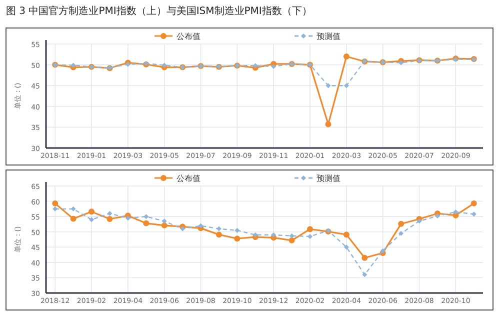 The image size is (499, 335). What do you see at coordinates (159, 11) in the screenshot?
I see `chart-title: 图 3 中国官方制造业PMI指数（上）与美国ISM制造业PMI指数（下）` at bounding box center [159, 11].